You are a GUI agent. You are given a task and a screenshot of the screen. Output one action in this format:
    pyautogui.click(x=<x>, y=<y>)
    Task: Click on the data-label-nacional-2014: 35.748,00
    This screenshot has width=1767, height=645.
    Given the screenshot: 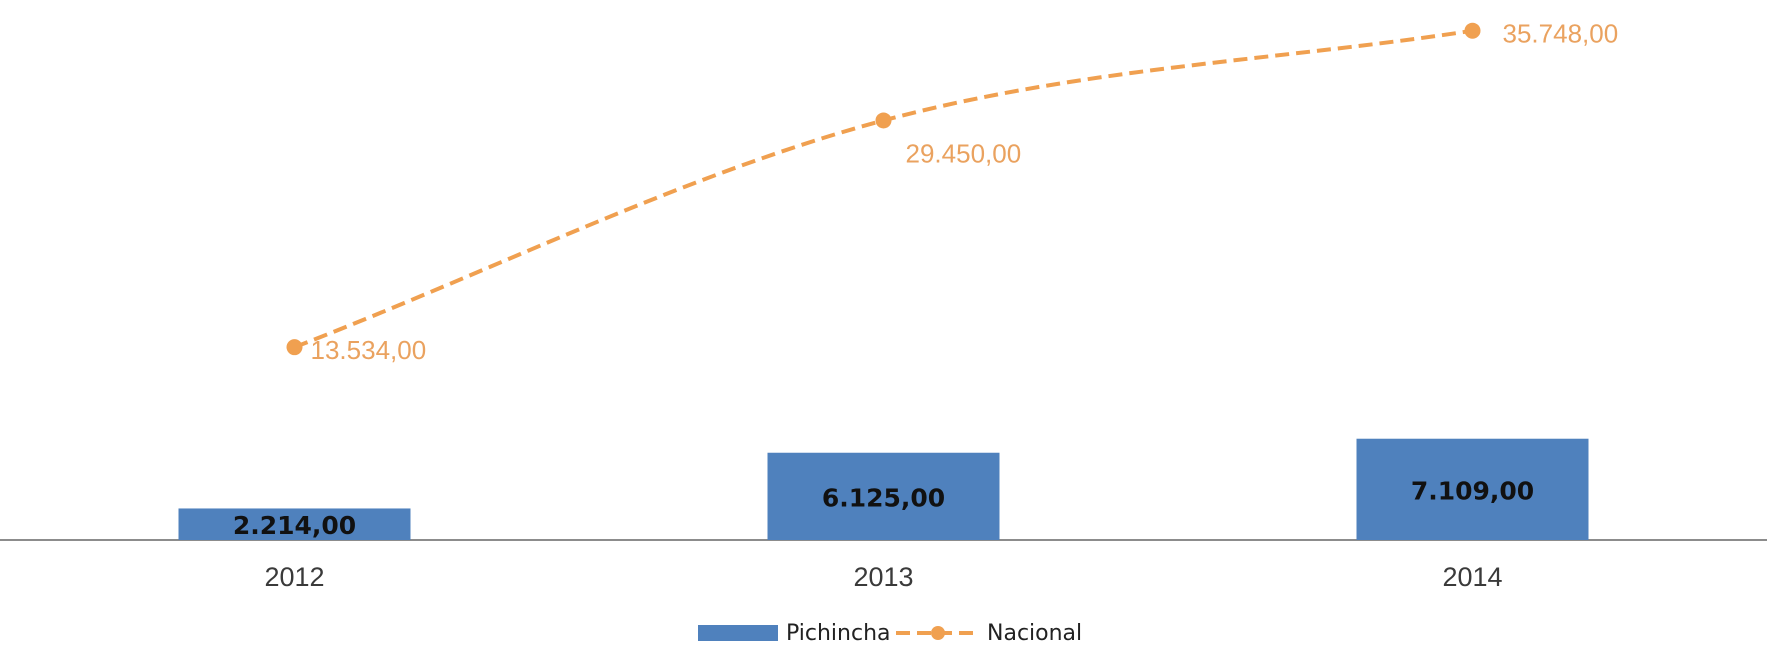 What is the action you would take?
    pyautogui.click(x=1561, y=34)
    